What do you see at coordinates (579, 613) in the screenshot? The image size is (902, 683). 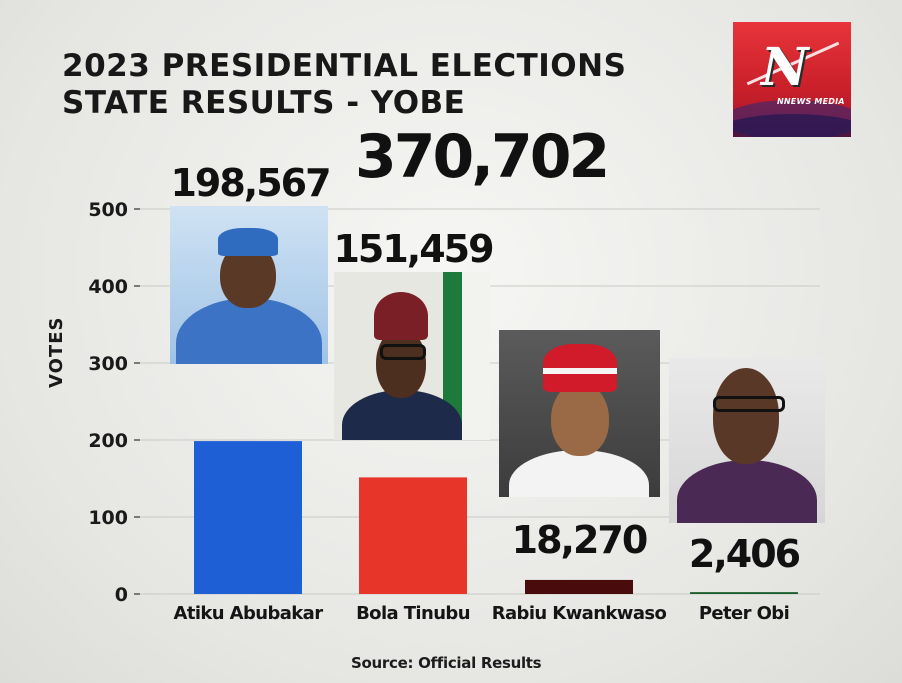 I see `x-category-label: Rabiu Kwankwaso` at bounding box center [579, 613].